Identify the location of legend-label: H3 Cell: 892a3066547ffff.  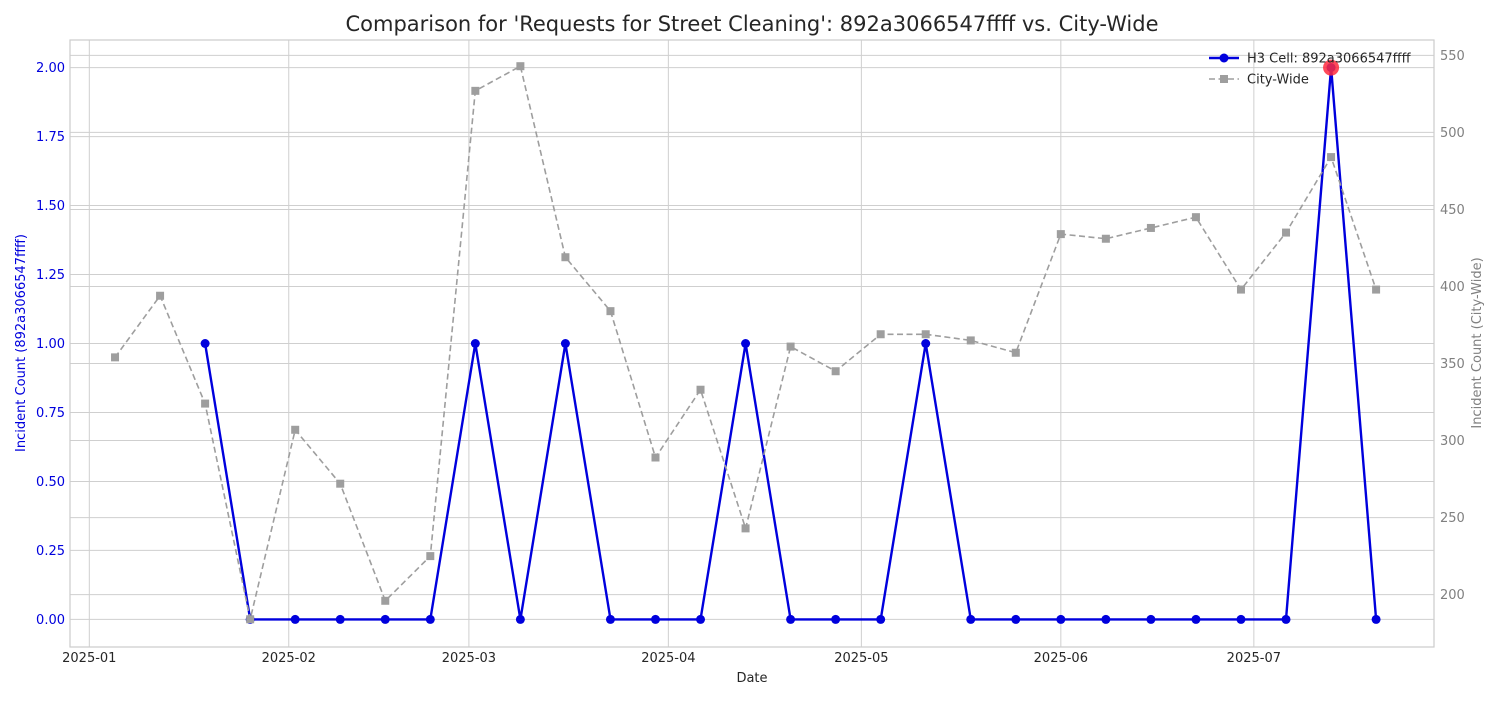
(1329, 59).